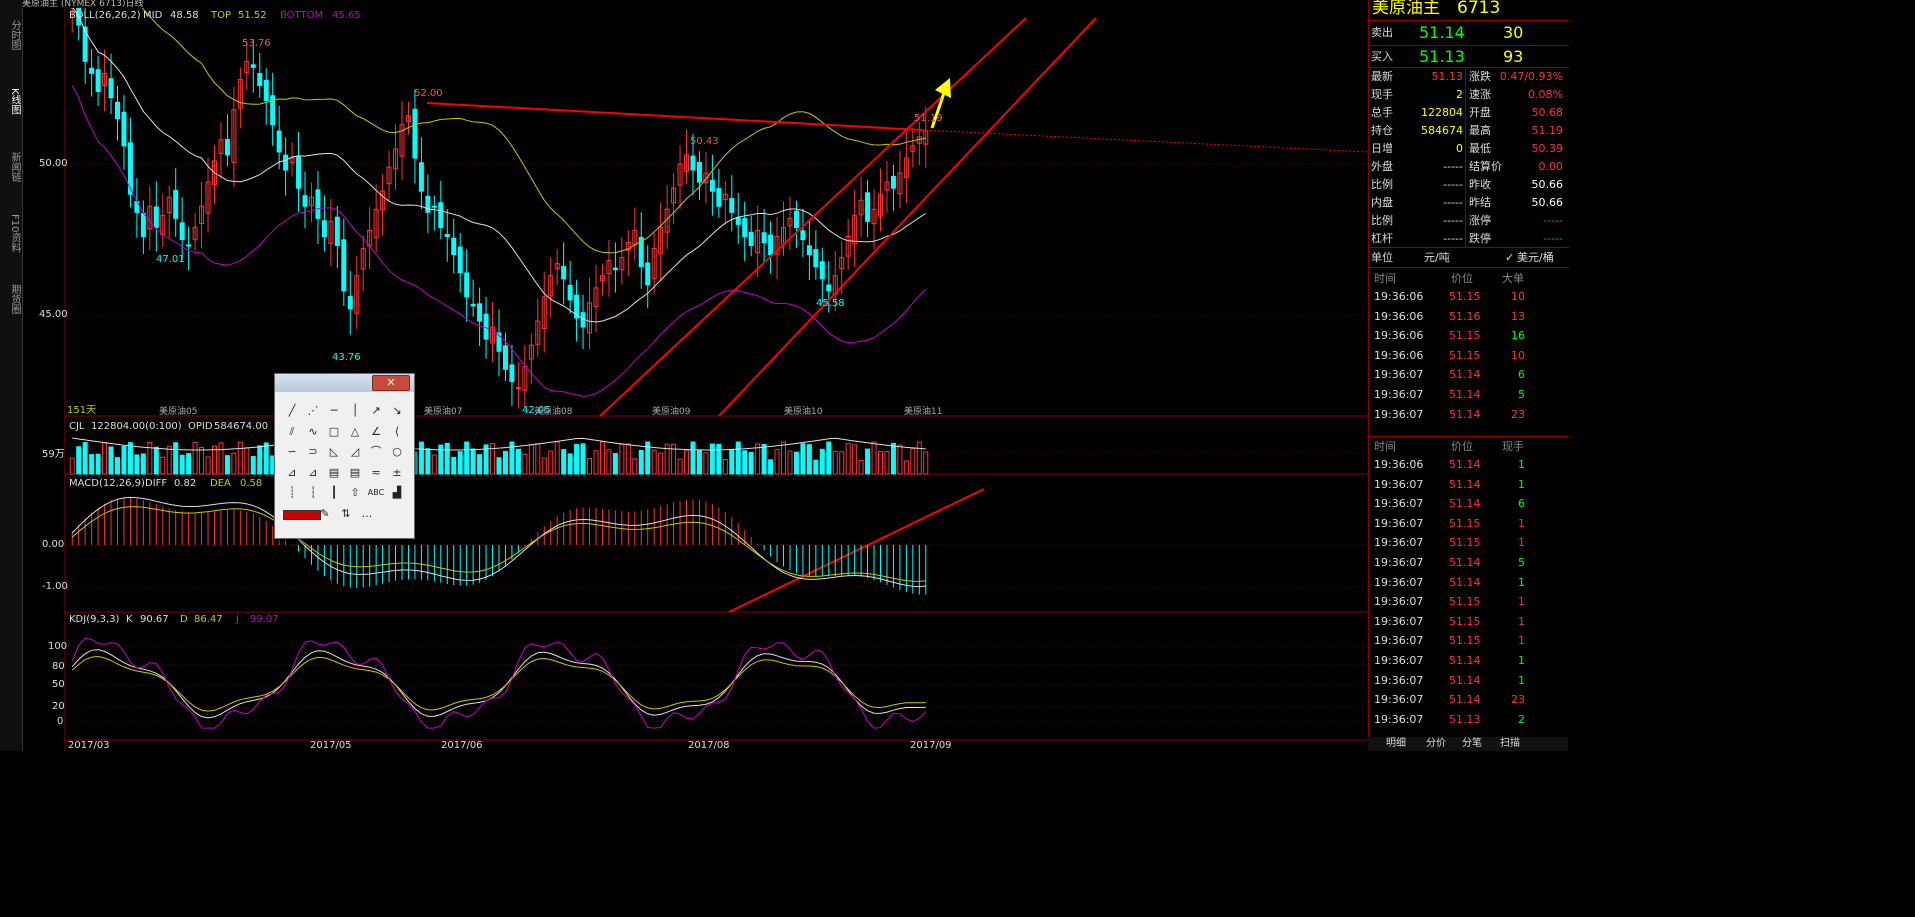 The height and width of the screenshot is (917, 1915). Describe the element at coordinates (1521, 504) in the screenshot. I see `tick-qty: 6` at that location.